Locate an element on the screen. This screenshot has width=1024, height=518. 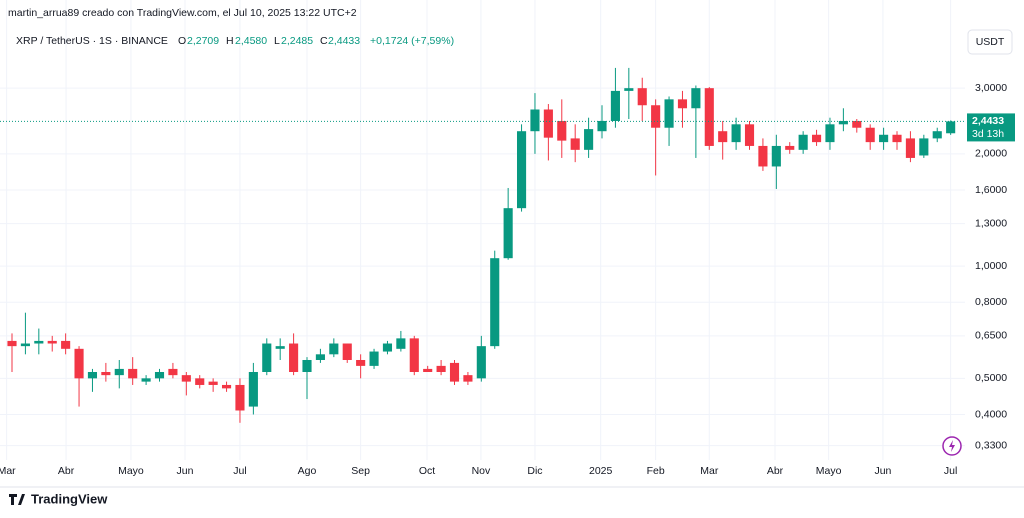
x-tick-label: Ago is located at coordinates (307, 471).